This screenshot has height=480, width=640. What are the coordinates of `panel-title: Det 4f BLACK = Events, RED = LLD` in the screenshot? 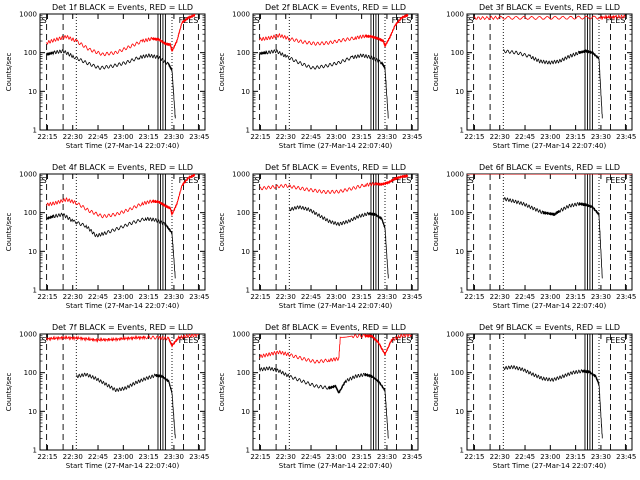 It's located at (122, 167).